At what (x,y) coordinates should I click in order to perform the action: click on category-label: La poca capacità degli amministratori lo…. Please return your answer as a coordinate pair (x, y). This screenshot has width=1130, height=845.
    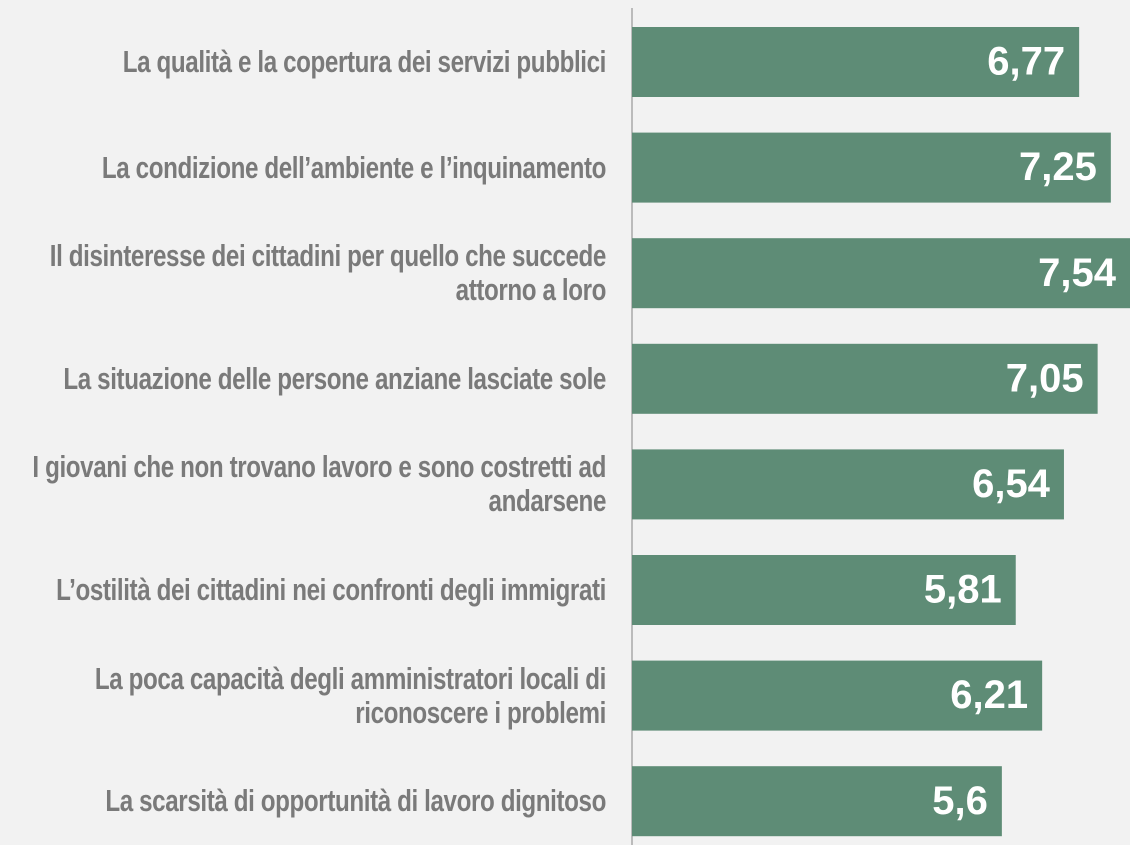
    Looking at the image, I should click on (350, 695).